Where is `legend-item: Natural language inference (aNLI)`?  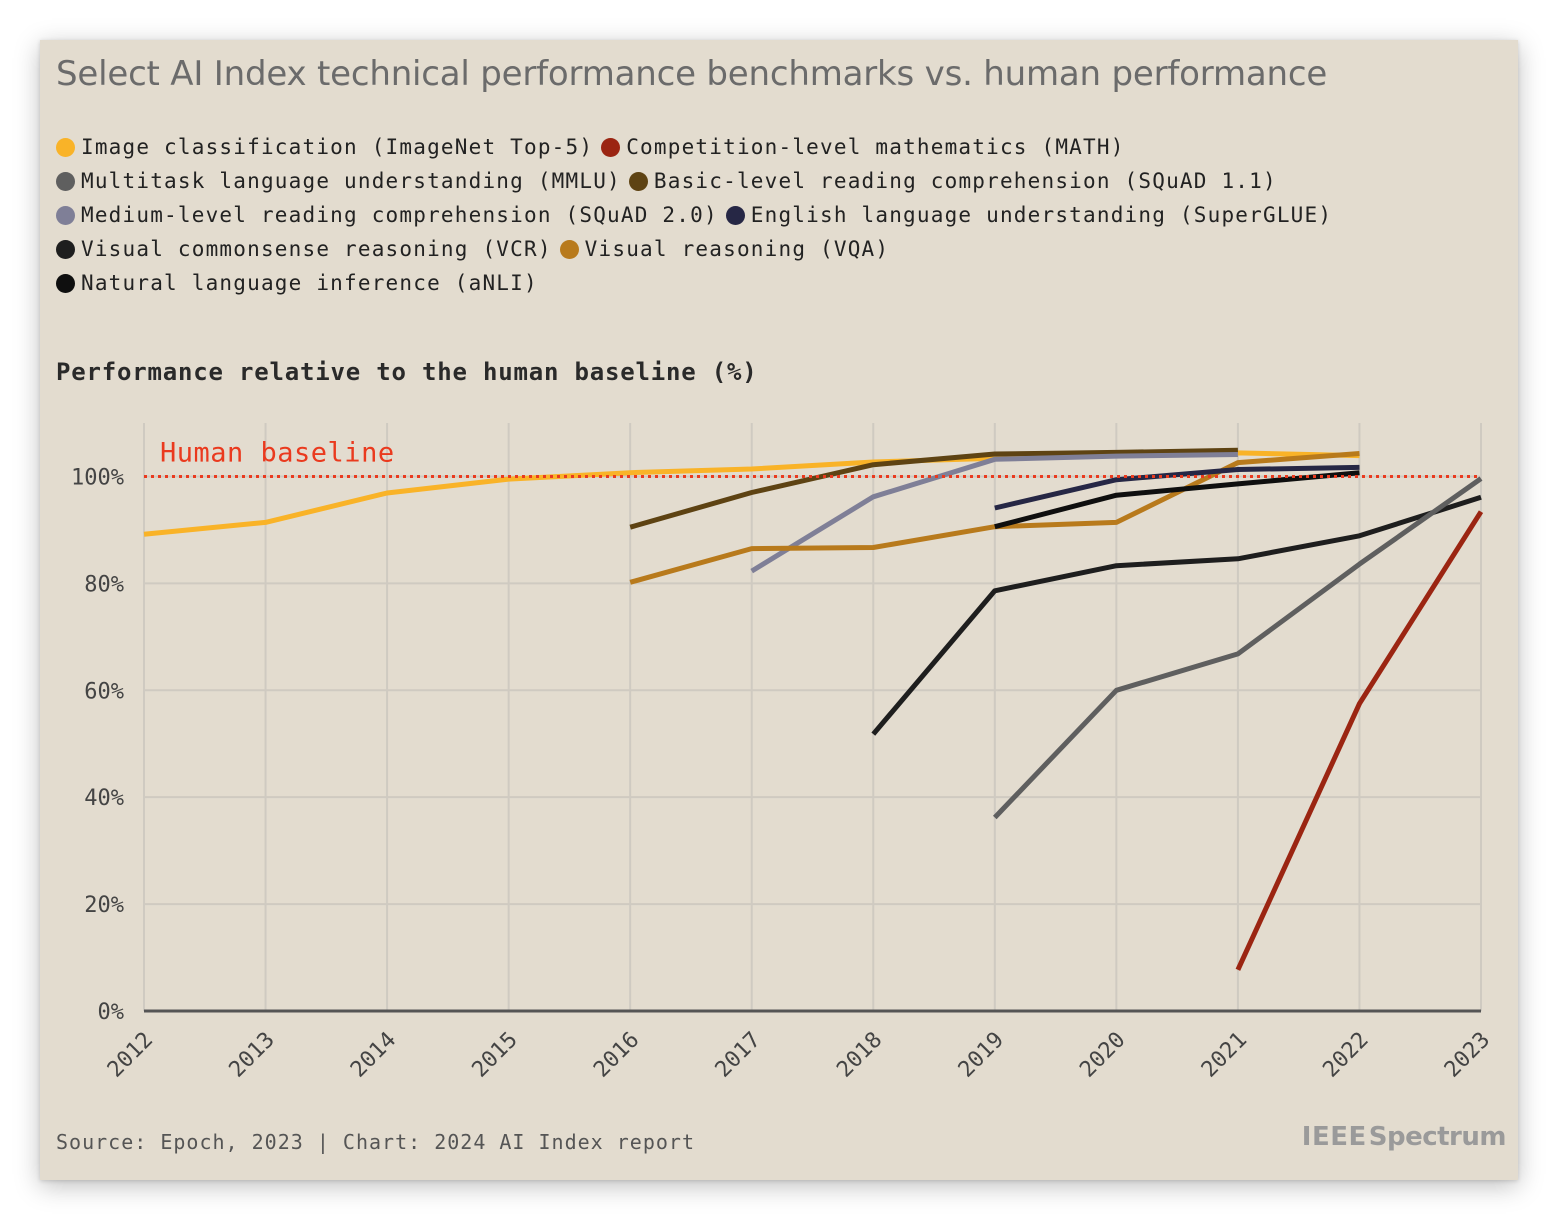
legend-item: Natural language inference (aNLI) is located at coordinates (297, 283).